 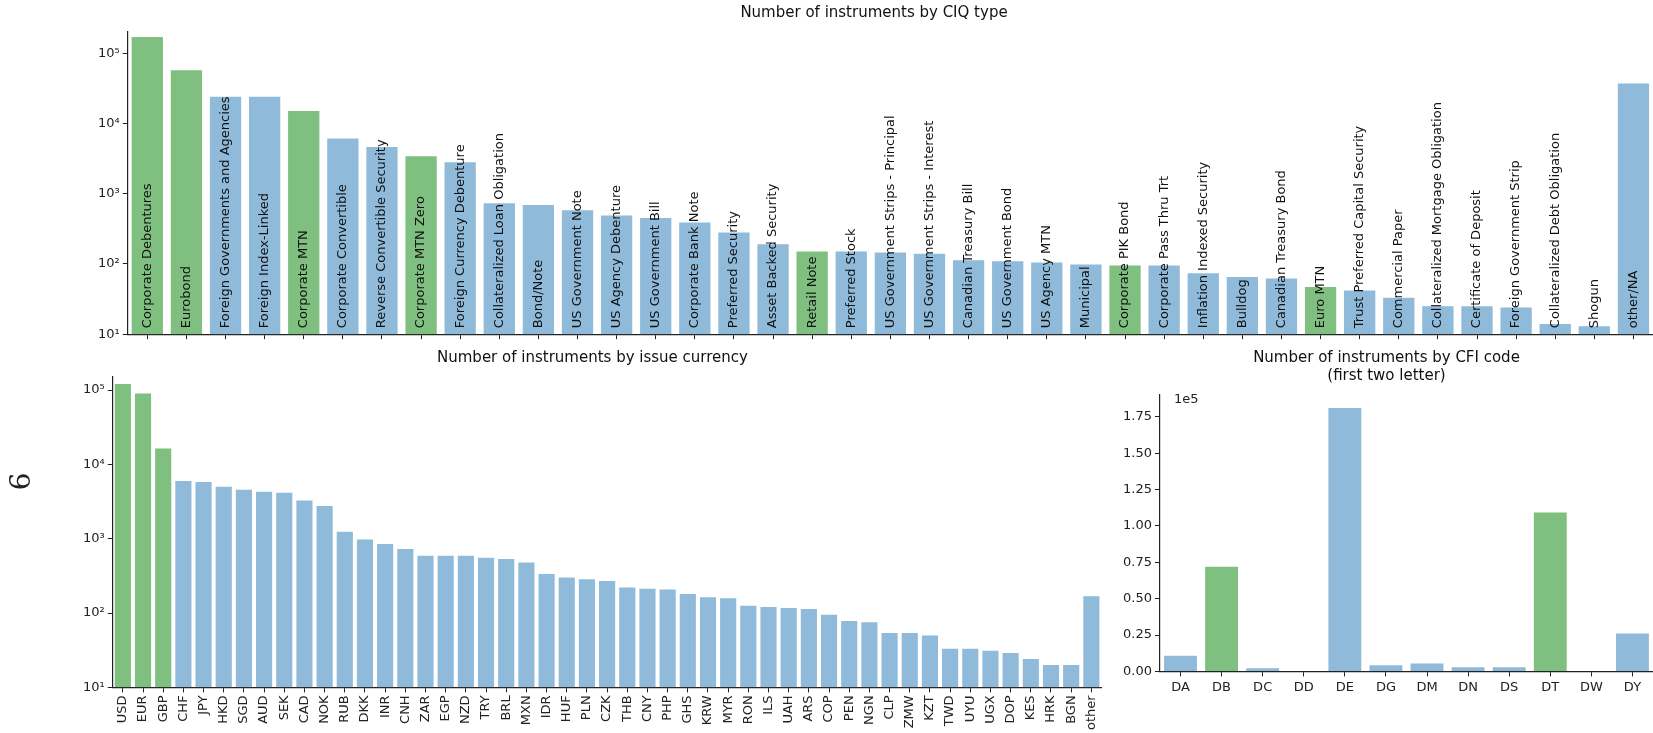 What do you see at coordinates (545, 707) in the screenshot?
I see `x-tick-label: IDR` at bounding box center [545, 707].